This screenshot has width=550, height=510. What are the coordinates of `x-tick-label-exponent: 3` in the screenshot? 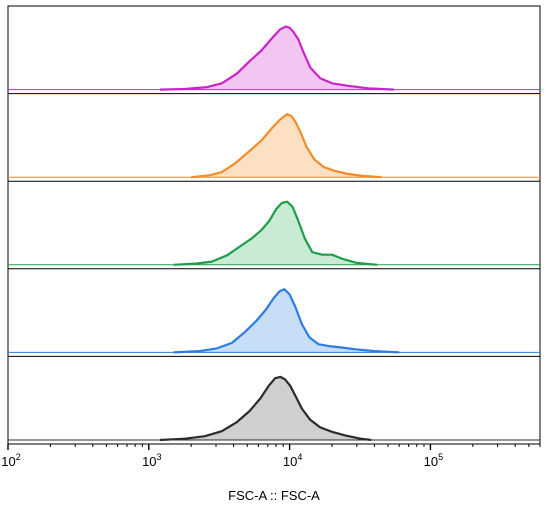 It's located at (159, 457).